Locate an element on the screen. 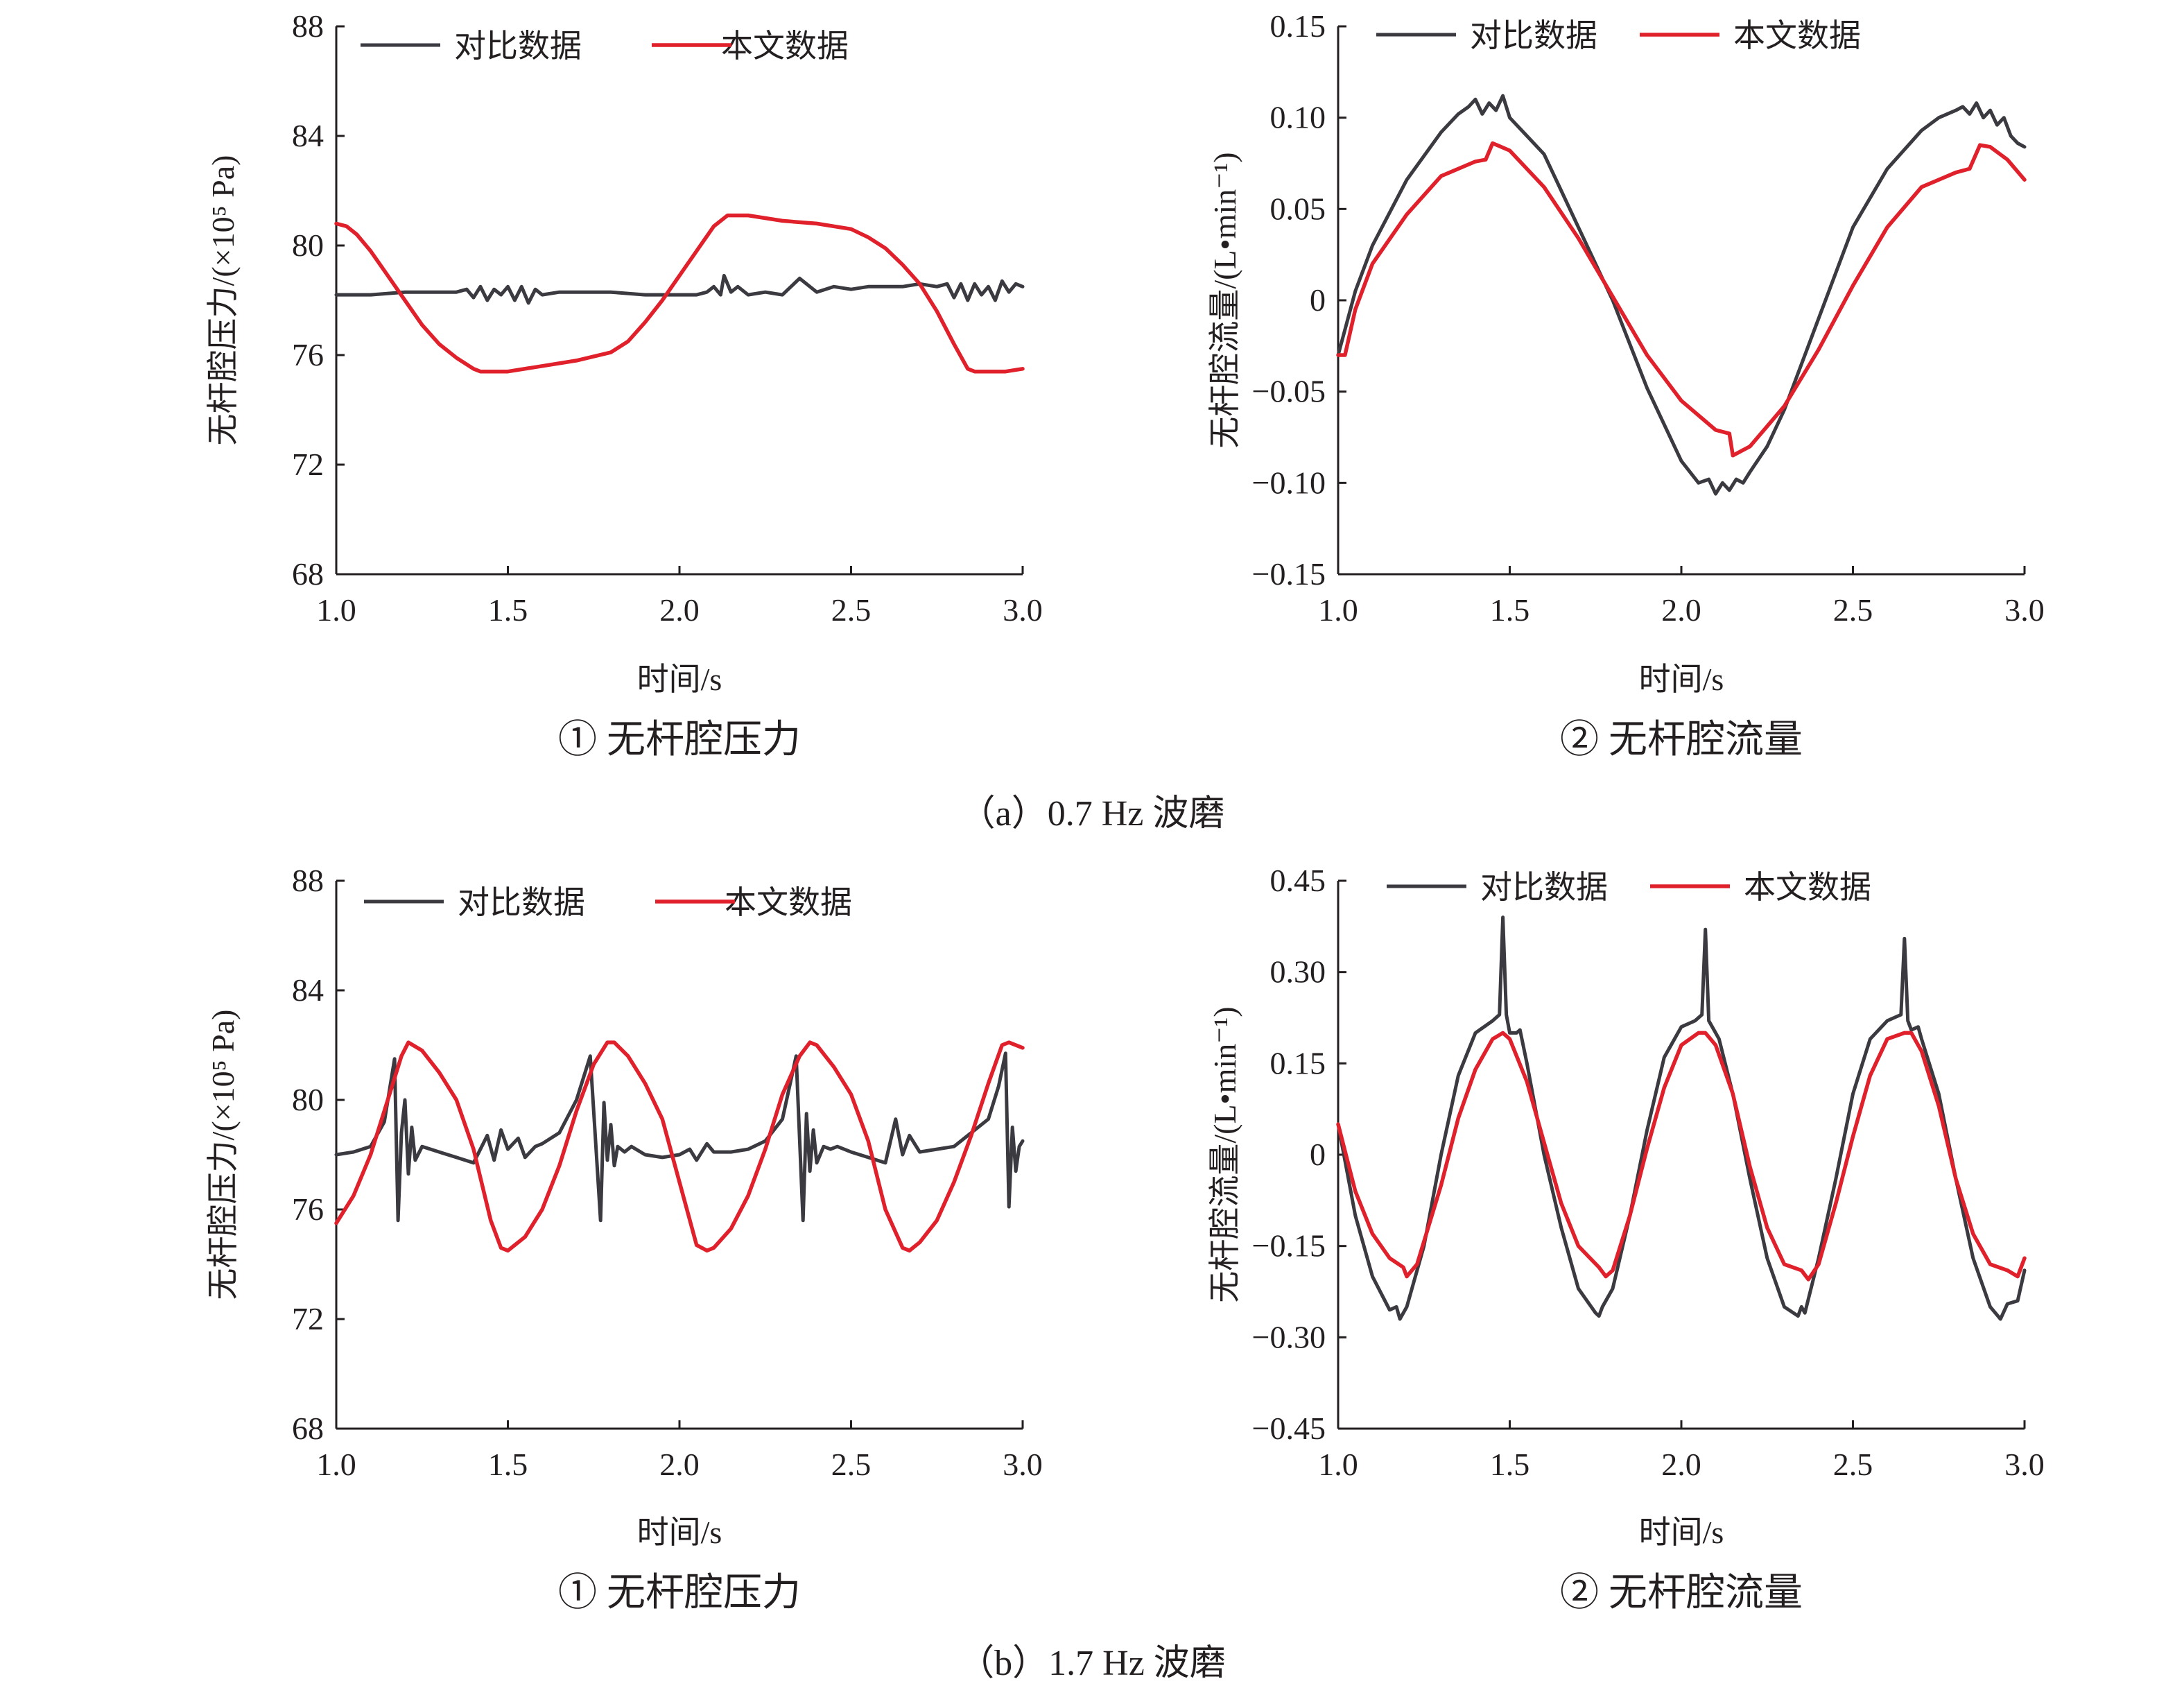 Image resolution: width=2184 pixels, height=1688 pixels. group-caption-a: （a）0.7 Hz 波磨 is located at coordinates (1092, 814).